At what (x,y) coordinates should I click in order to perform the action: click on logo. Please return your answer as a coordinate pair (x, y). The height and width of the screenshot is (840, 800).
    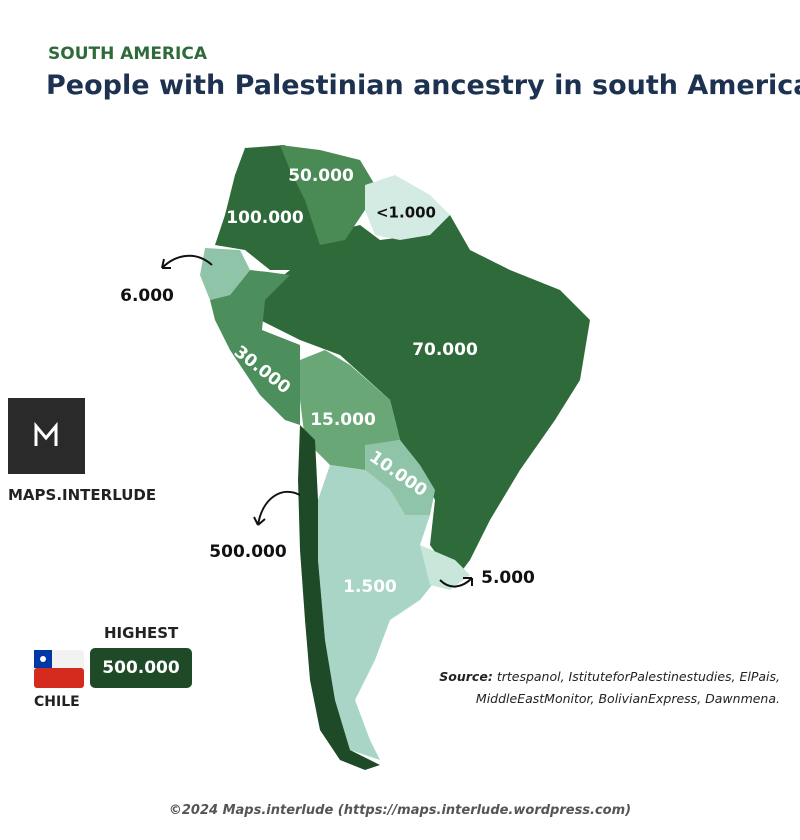
    Looking at the image, I should click on (46, 436).